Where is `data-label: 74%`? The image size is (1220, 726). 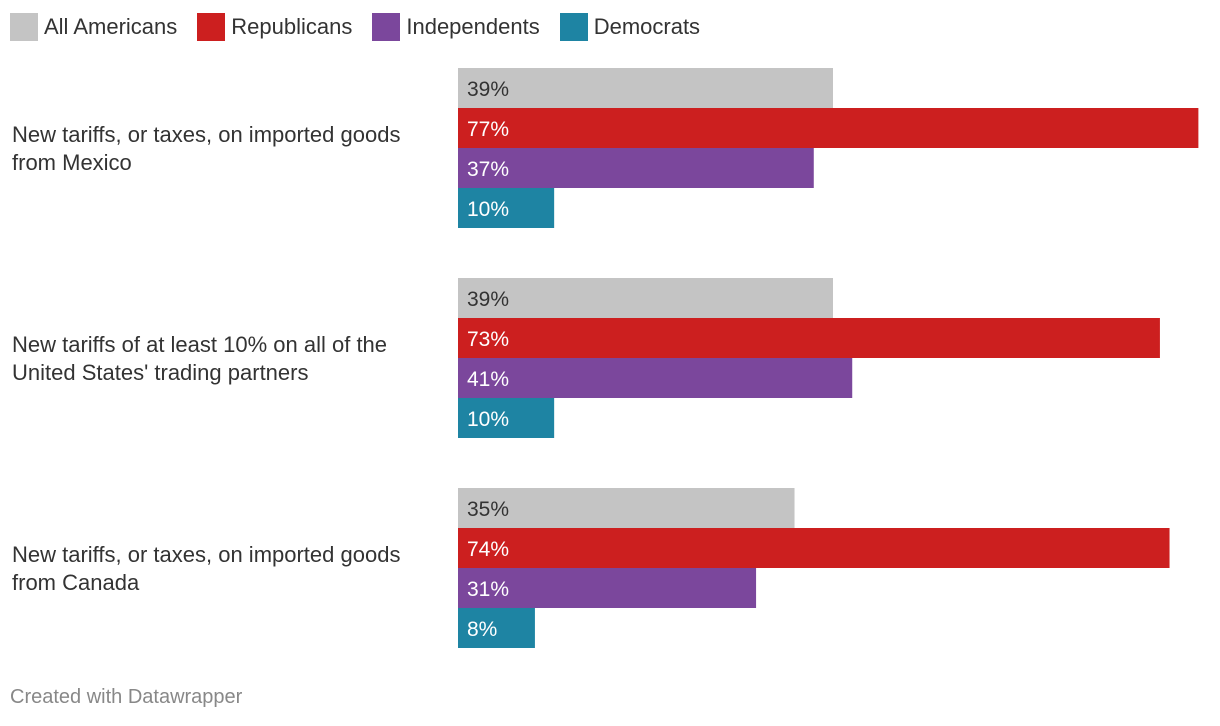
data-label: 74% is located at coordinates (488, 549).